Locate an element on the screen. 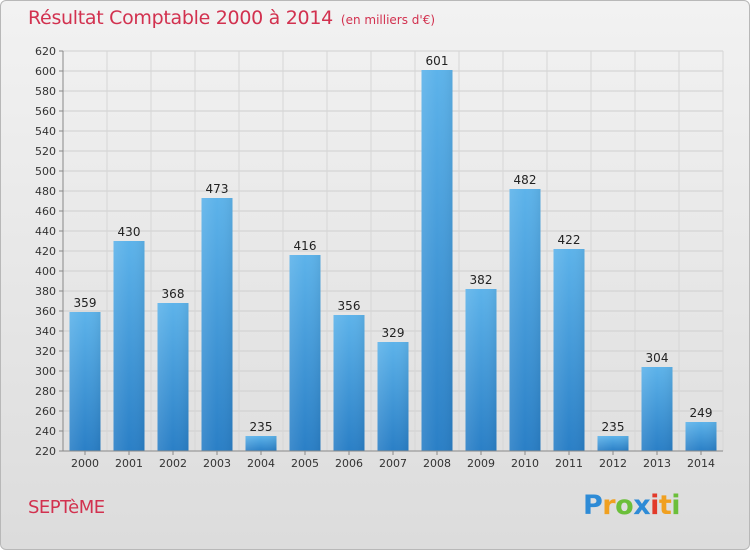 The image size is (750, 550). y-tick-label: 540 is located at coordinates (45, 131).